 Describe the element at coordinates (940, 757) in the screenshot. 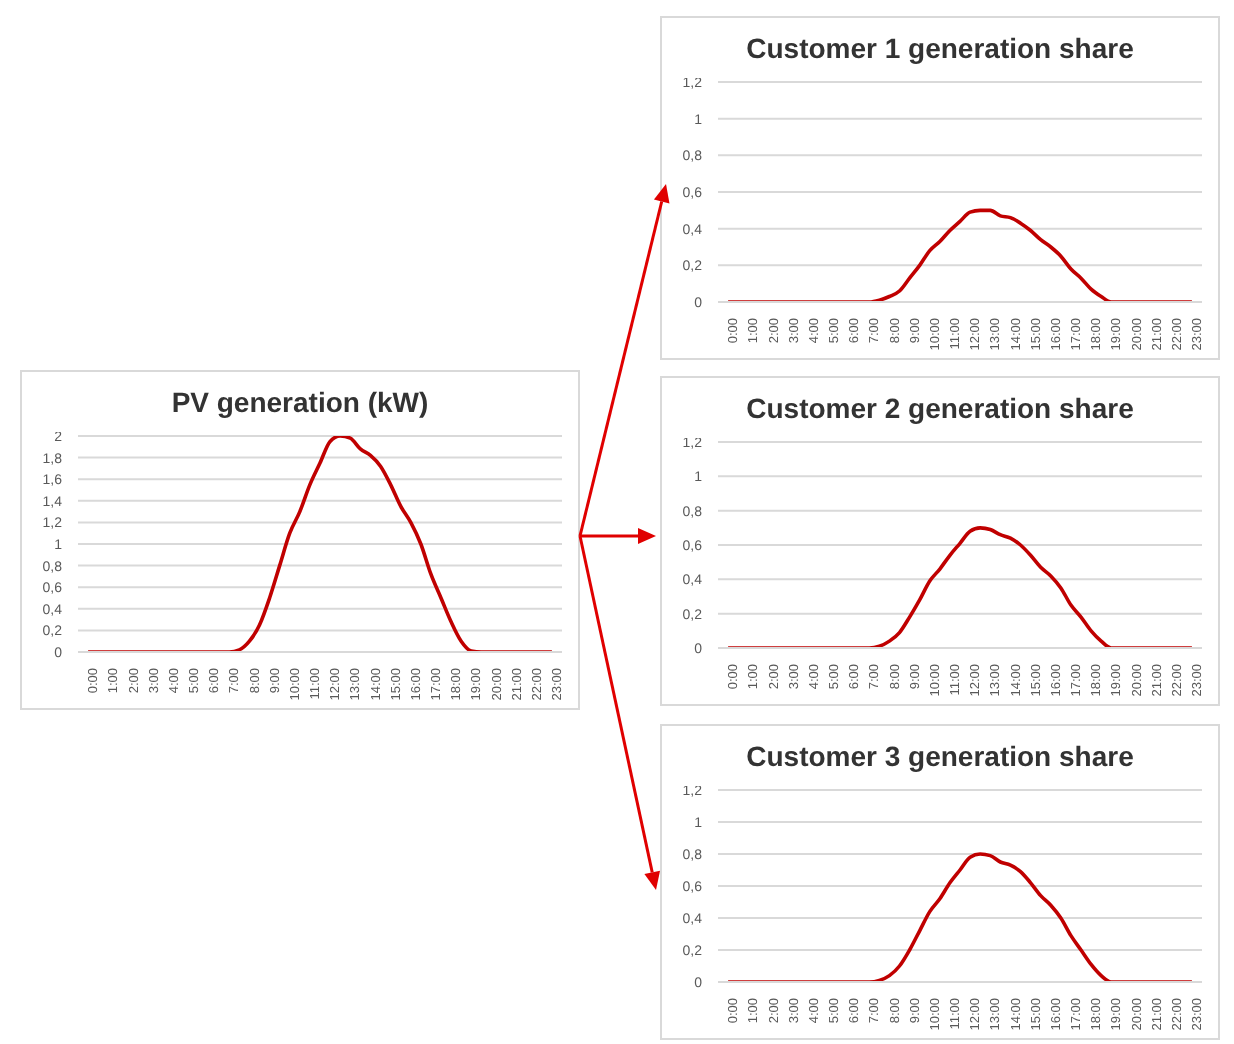

I see `chart-title: Customer 3 generation share` at that location.